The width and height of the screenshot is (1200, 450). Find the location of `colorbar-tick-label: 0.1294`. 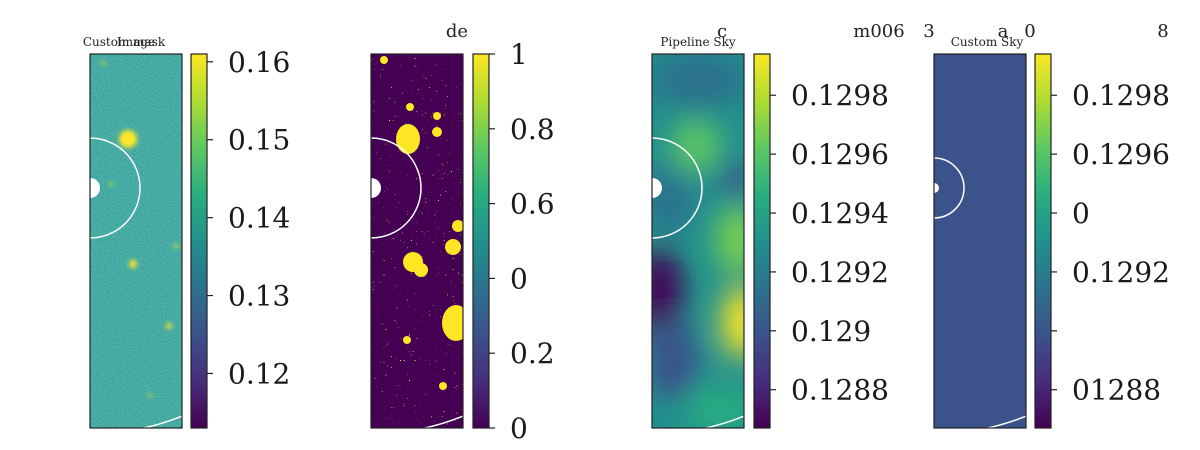

colorbar-tick-label: 0.1294 is located at coordinates (840, 213).